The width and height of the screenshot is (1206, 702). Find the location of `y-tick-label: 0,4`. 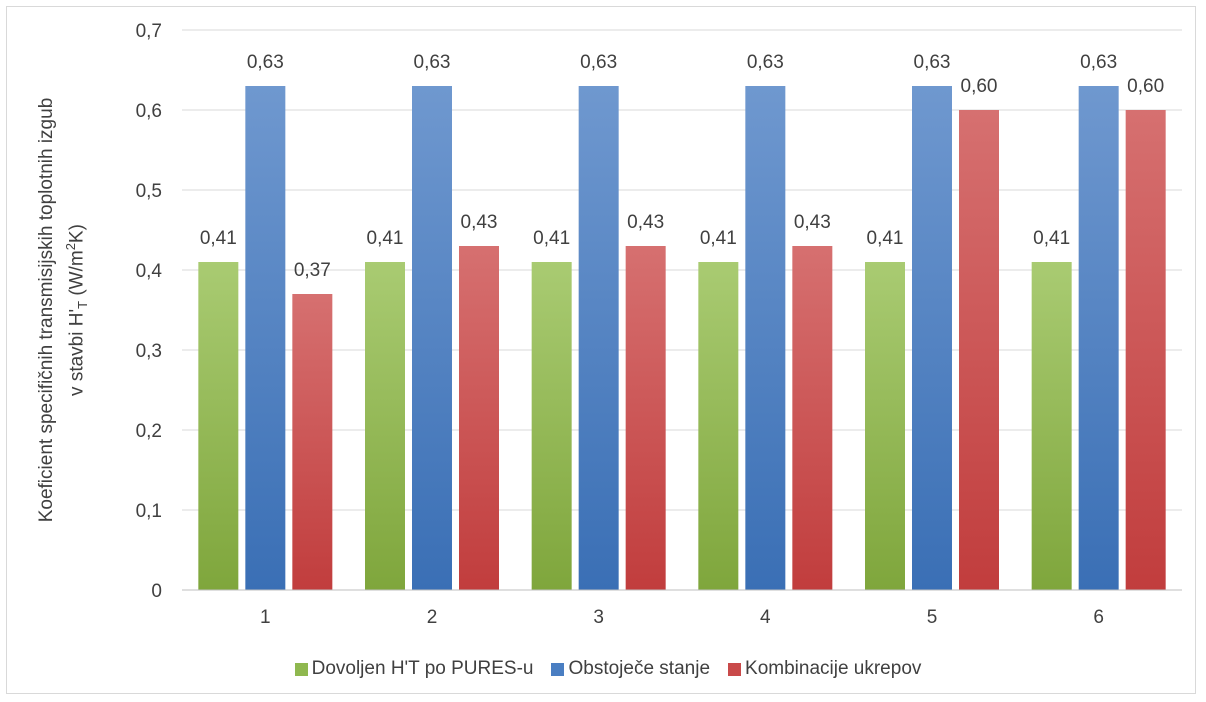

y-tick-label: 0,4 is located at coordinates (149, 271).